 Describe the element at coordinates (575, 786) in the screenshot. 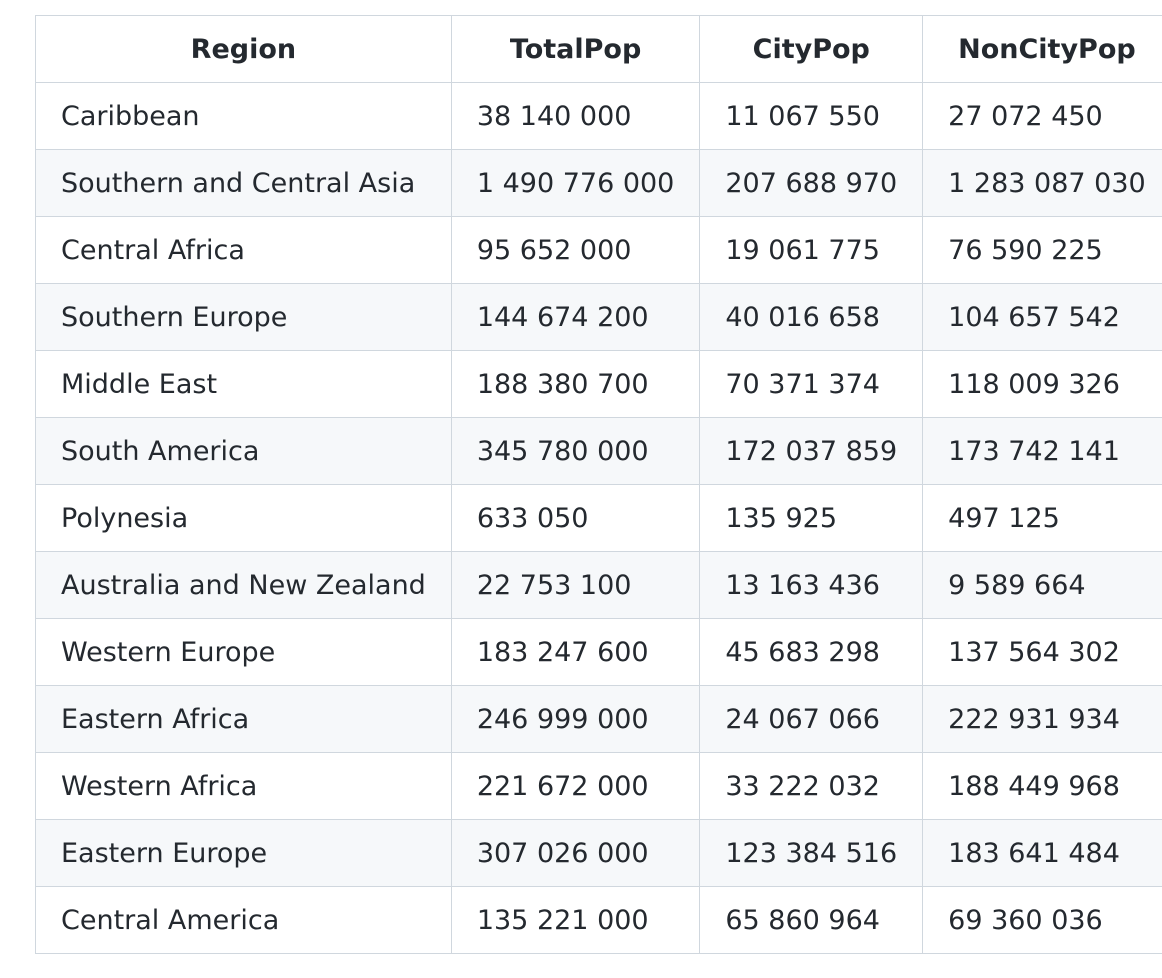

I see `cell-totalpop: 221 672 000` at that location.